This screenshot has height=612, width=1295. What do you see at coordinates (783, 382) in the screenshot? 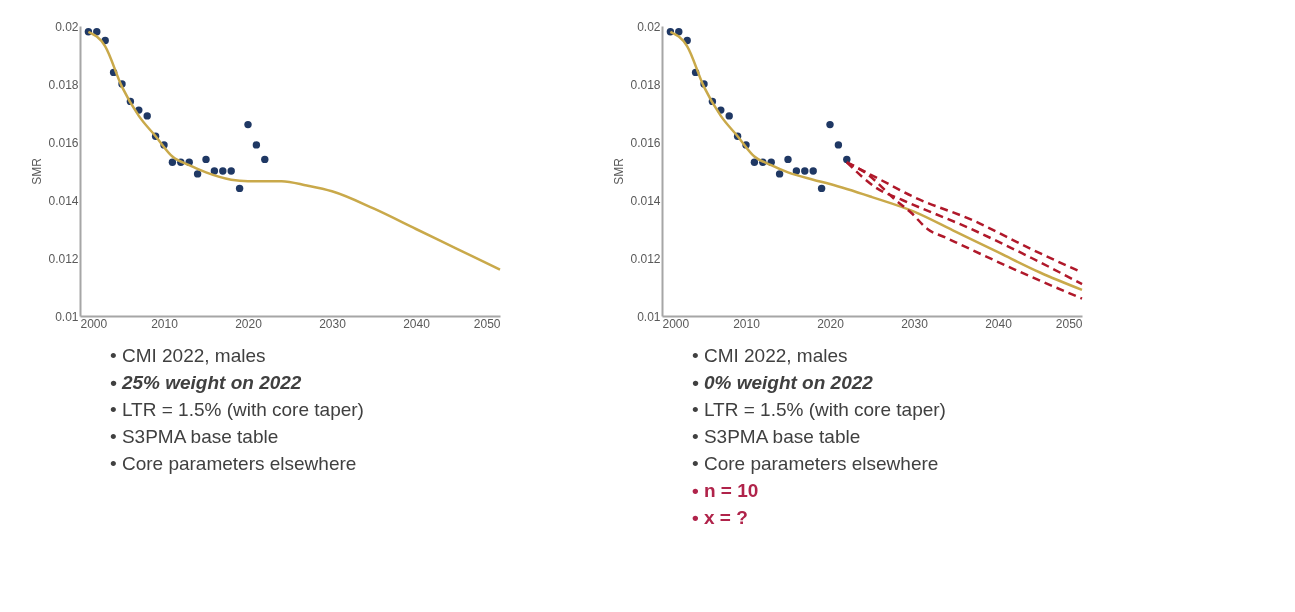
I see `text: • 0% weight on 2022` at bounding box center [783, 382].